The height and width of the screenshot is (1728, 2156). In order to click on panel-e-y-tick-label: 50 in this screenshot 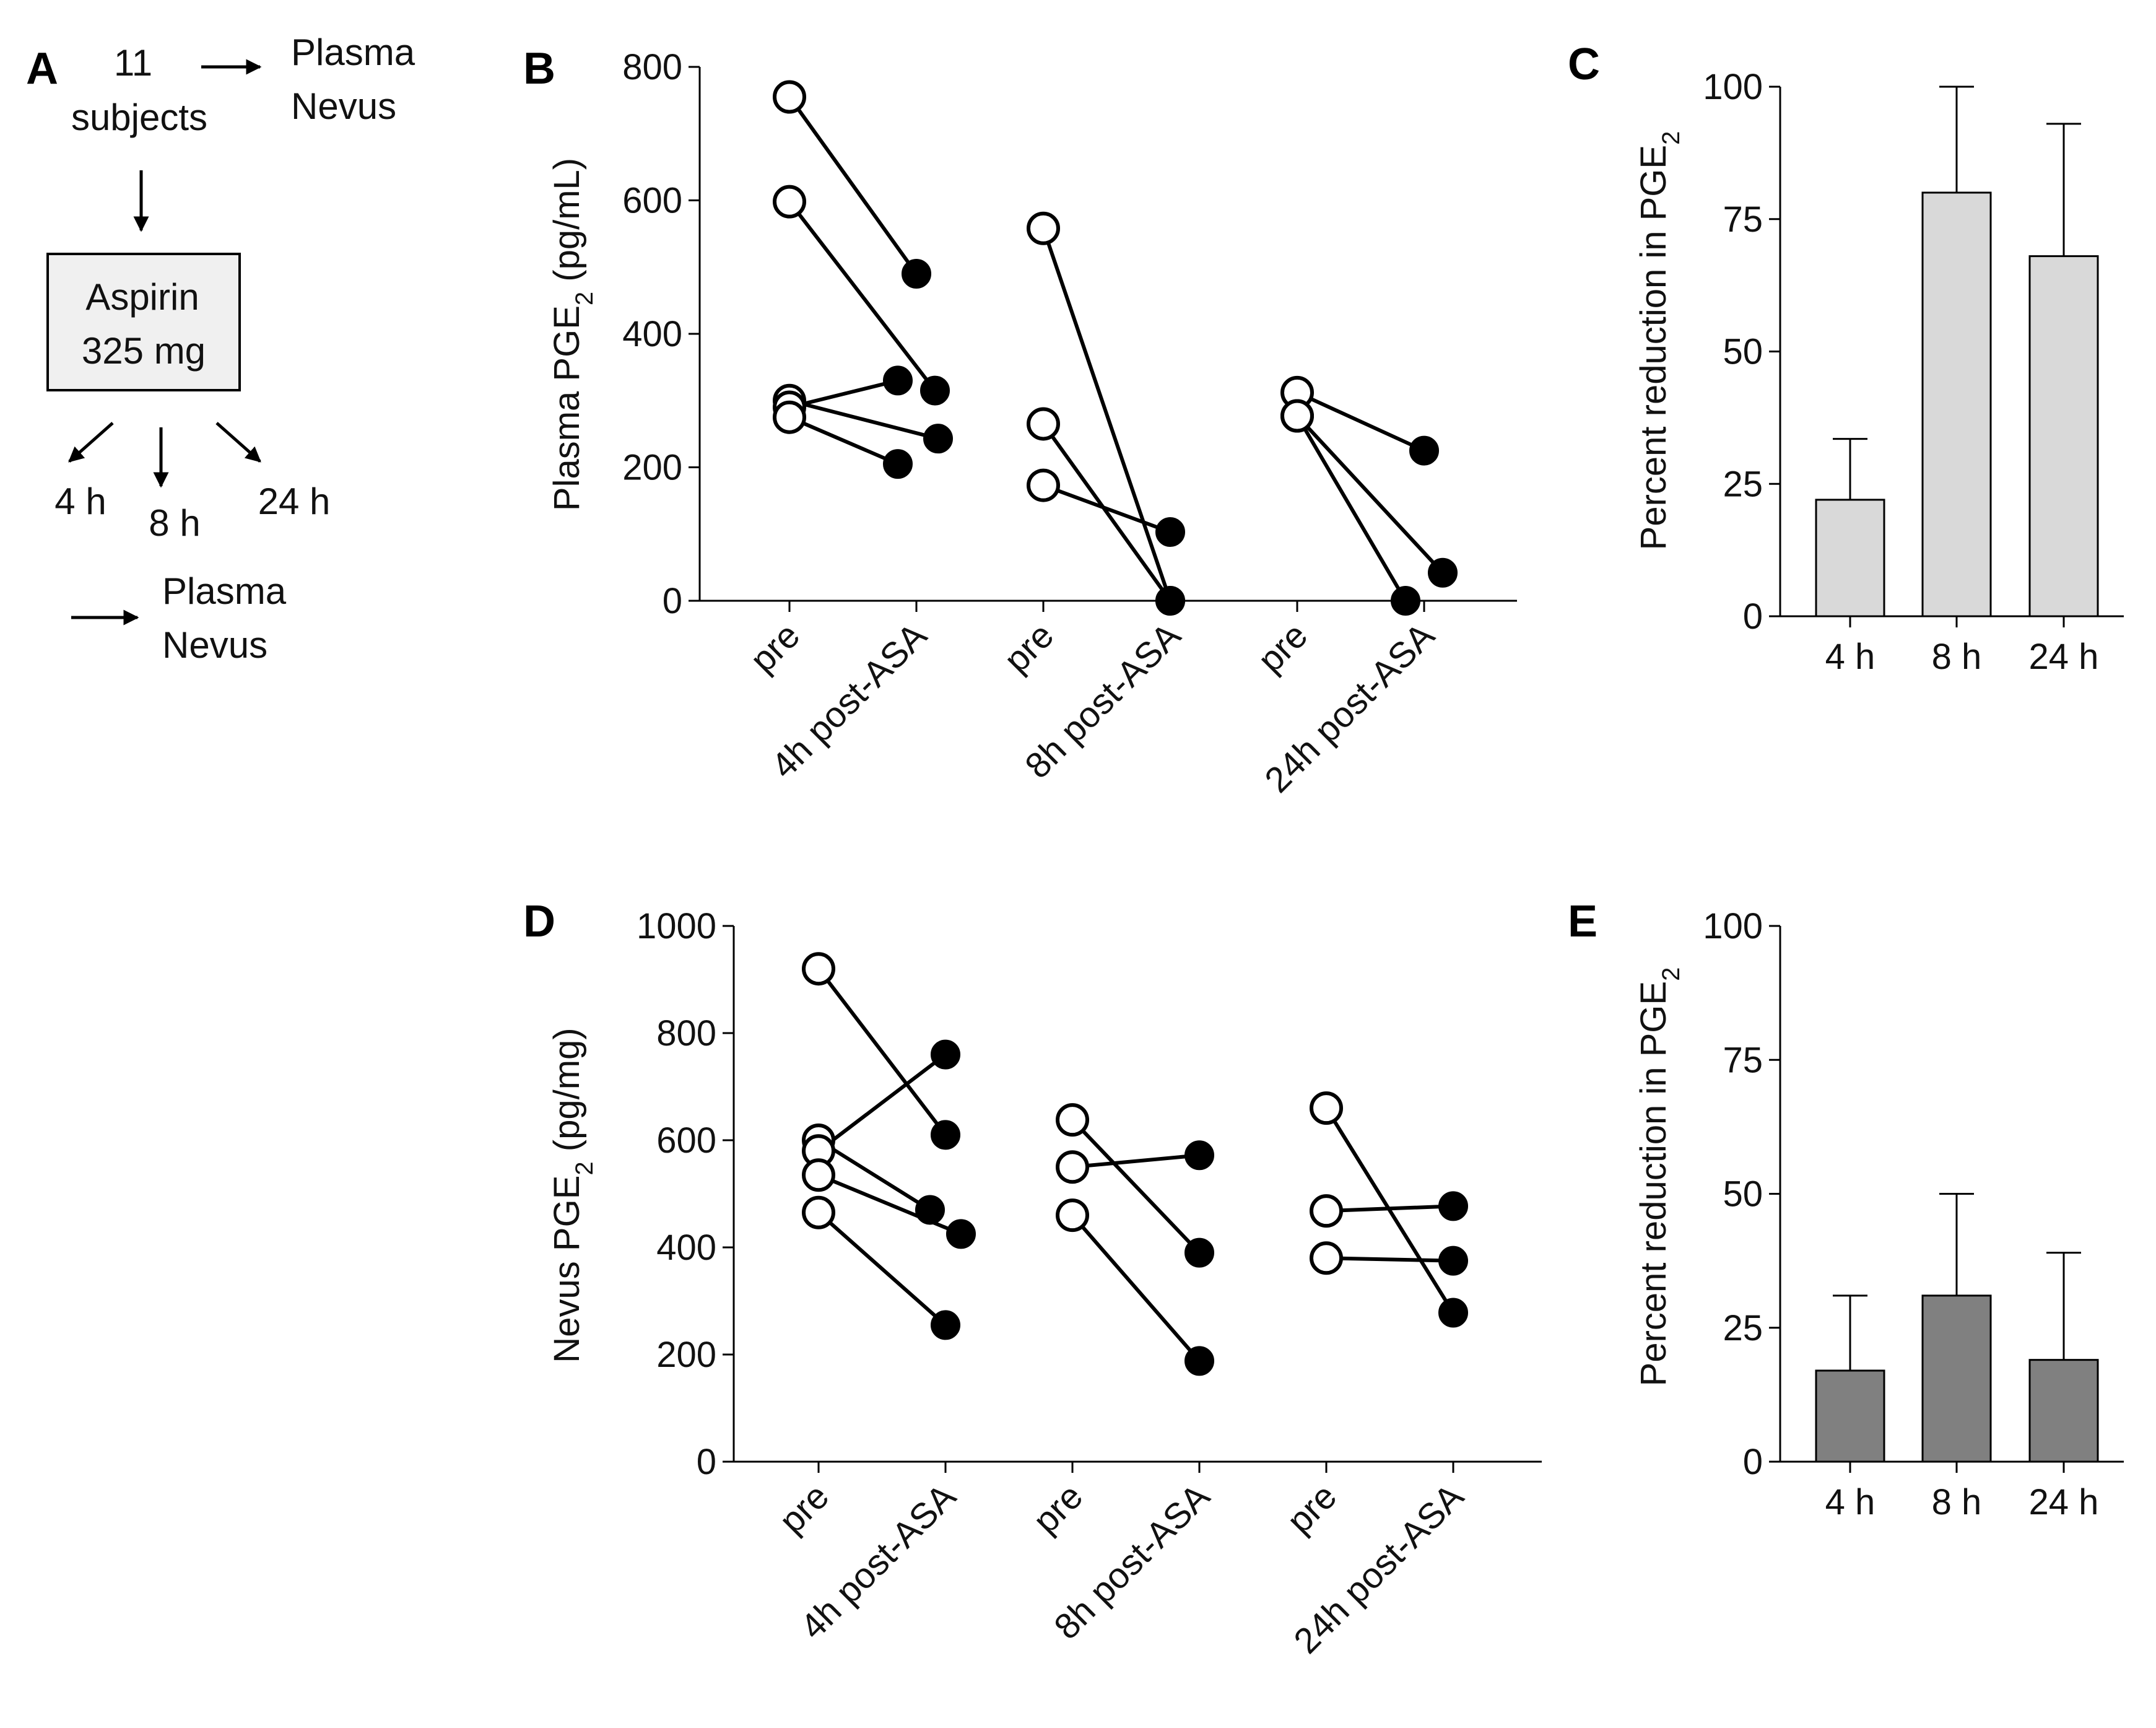, I will do `click(1743, 1194)`.